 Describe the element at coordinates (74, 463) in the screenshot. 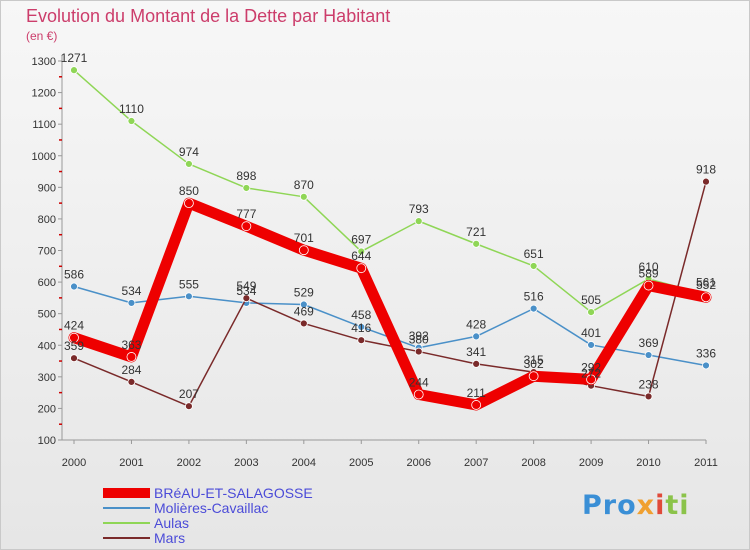

I see `x-tick-label: 2000` at that location.